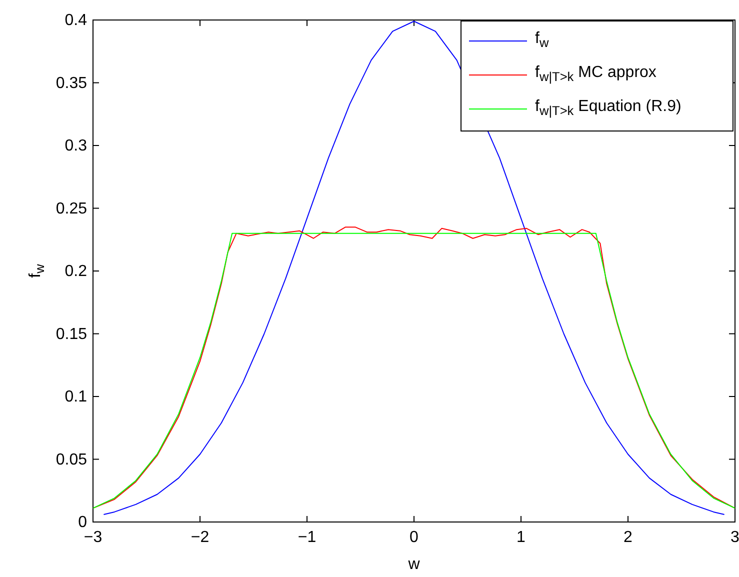 The height and width of the screenshot is (577, 739). Describe the element at coordinates (414, 537) in the screenshot. I see `x-tick-label: 0` at that location.